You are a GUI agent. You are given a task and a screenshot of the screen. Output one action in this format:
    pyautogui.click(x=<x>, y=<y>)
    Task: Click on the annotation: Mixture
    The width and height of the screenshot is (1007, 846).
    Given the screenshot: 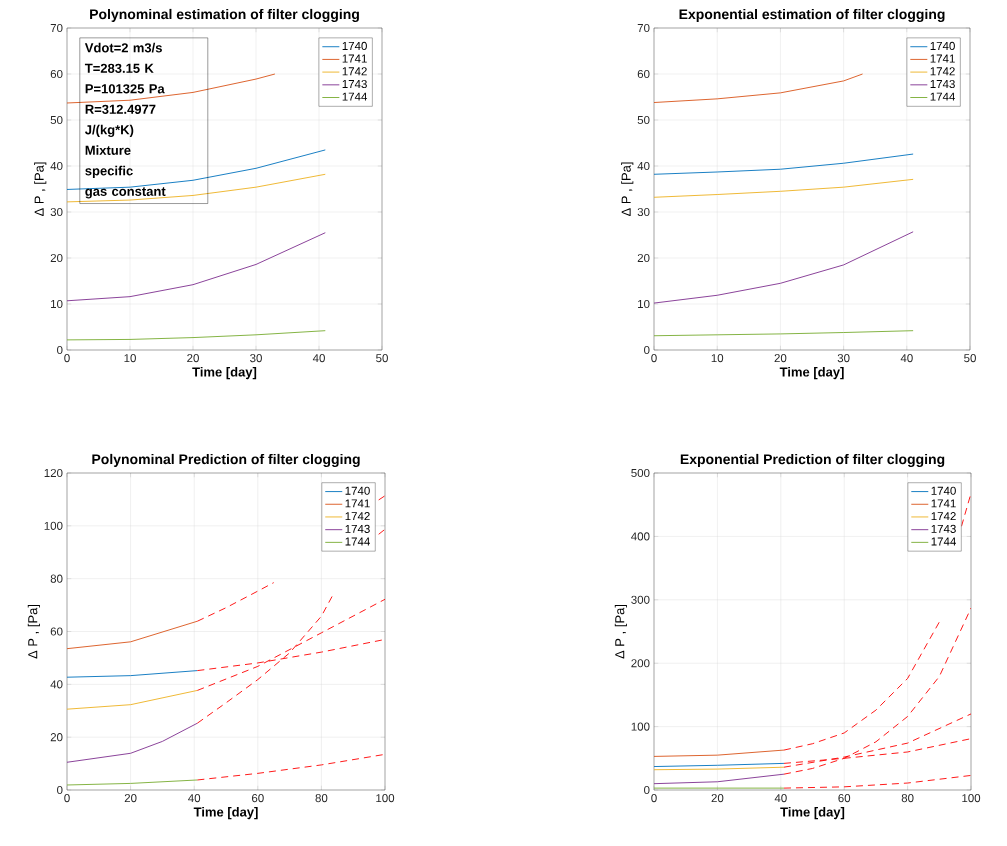 What is the action you would take?
    pyautogui.click(x=108, y=150)
    